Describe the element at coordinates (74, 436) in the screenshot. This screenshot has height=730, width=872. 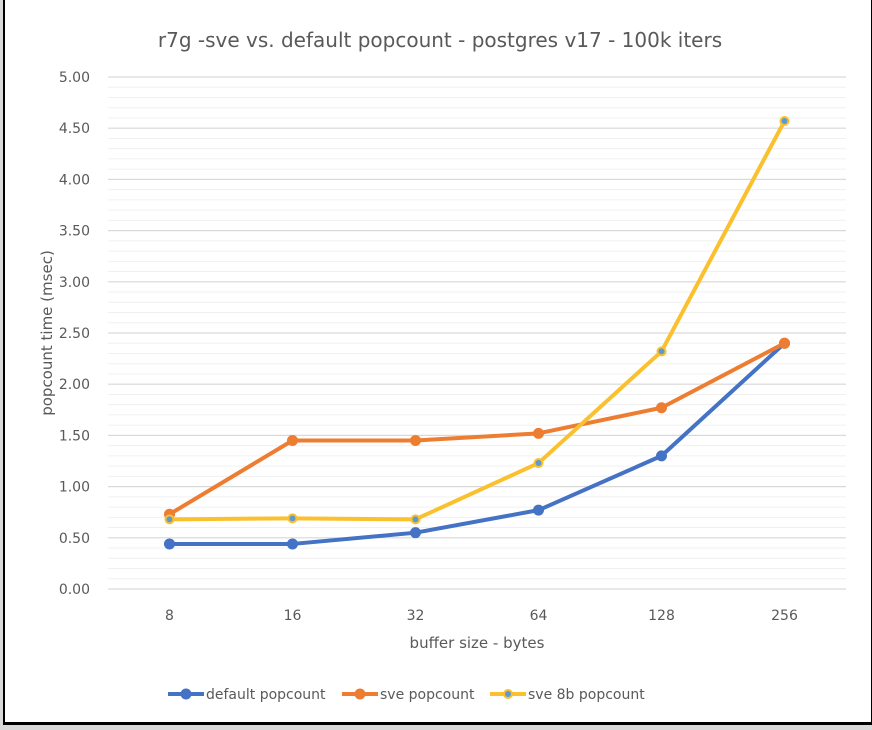
I see `y-tick-label: 1.50` at that location.